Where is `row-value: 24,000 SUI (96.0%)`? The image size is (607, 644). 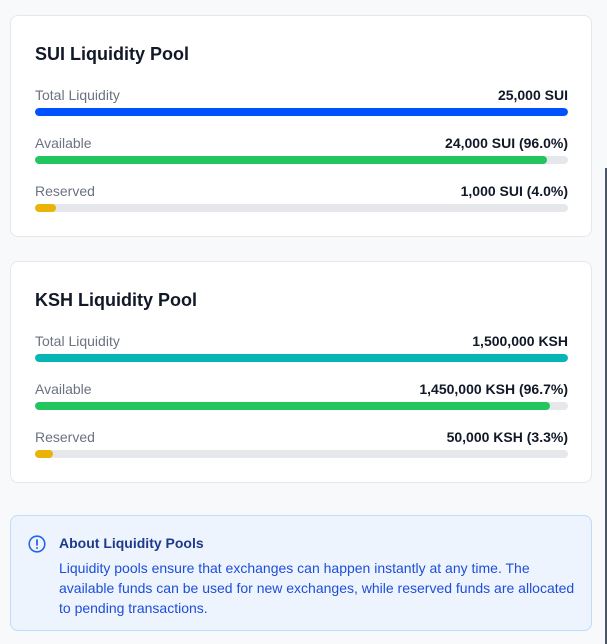 row-value: 24,000 SUI (96.0%) is located at coordinates (506, 143).